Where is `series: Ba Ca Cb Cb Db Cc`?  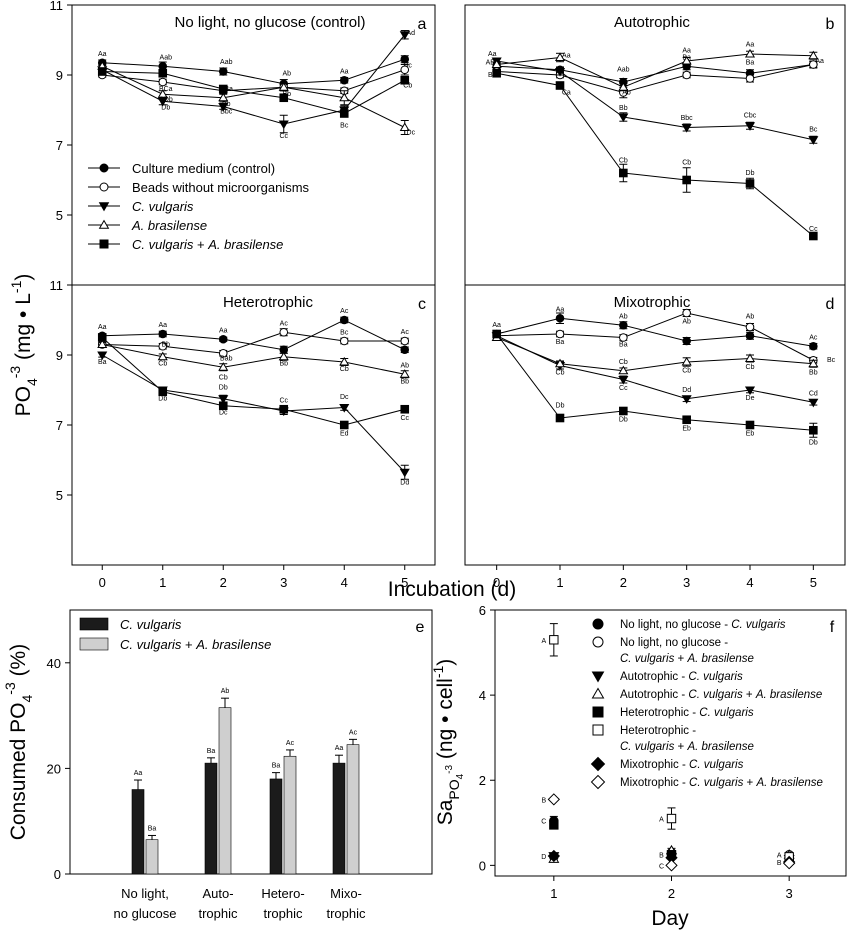 series: Ba Ca Cb Cb Db Cc is located at coordinates (653, 154).